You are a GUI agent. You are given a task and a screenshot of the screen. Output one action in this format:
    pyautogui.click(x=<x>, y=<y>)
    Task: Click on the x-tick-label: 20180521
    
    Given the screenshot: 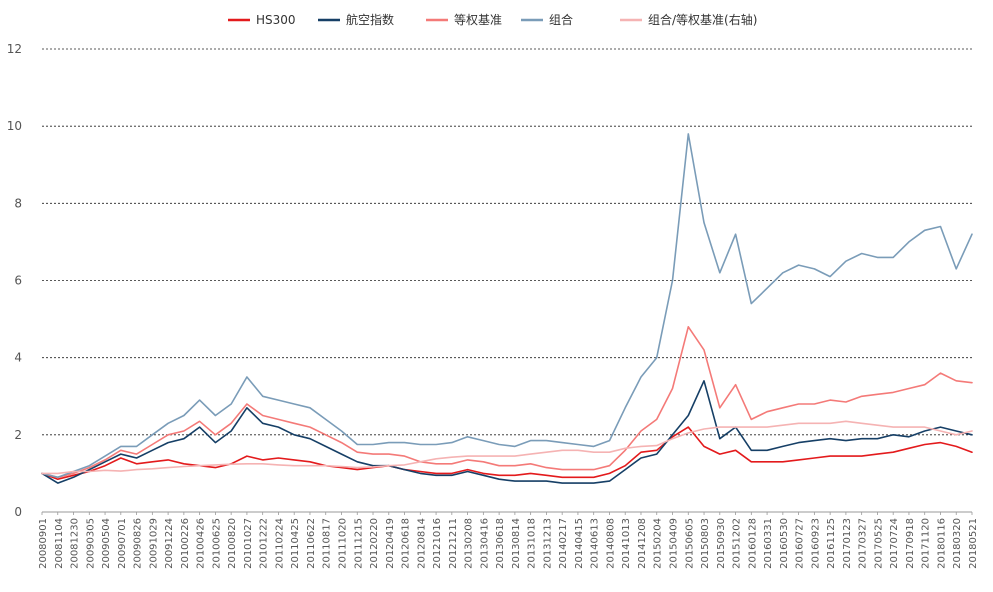 What is the action you would take?
    pyautogui.click(x=973, y=543)
    